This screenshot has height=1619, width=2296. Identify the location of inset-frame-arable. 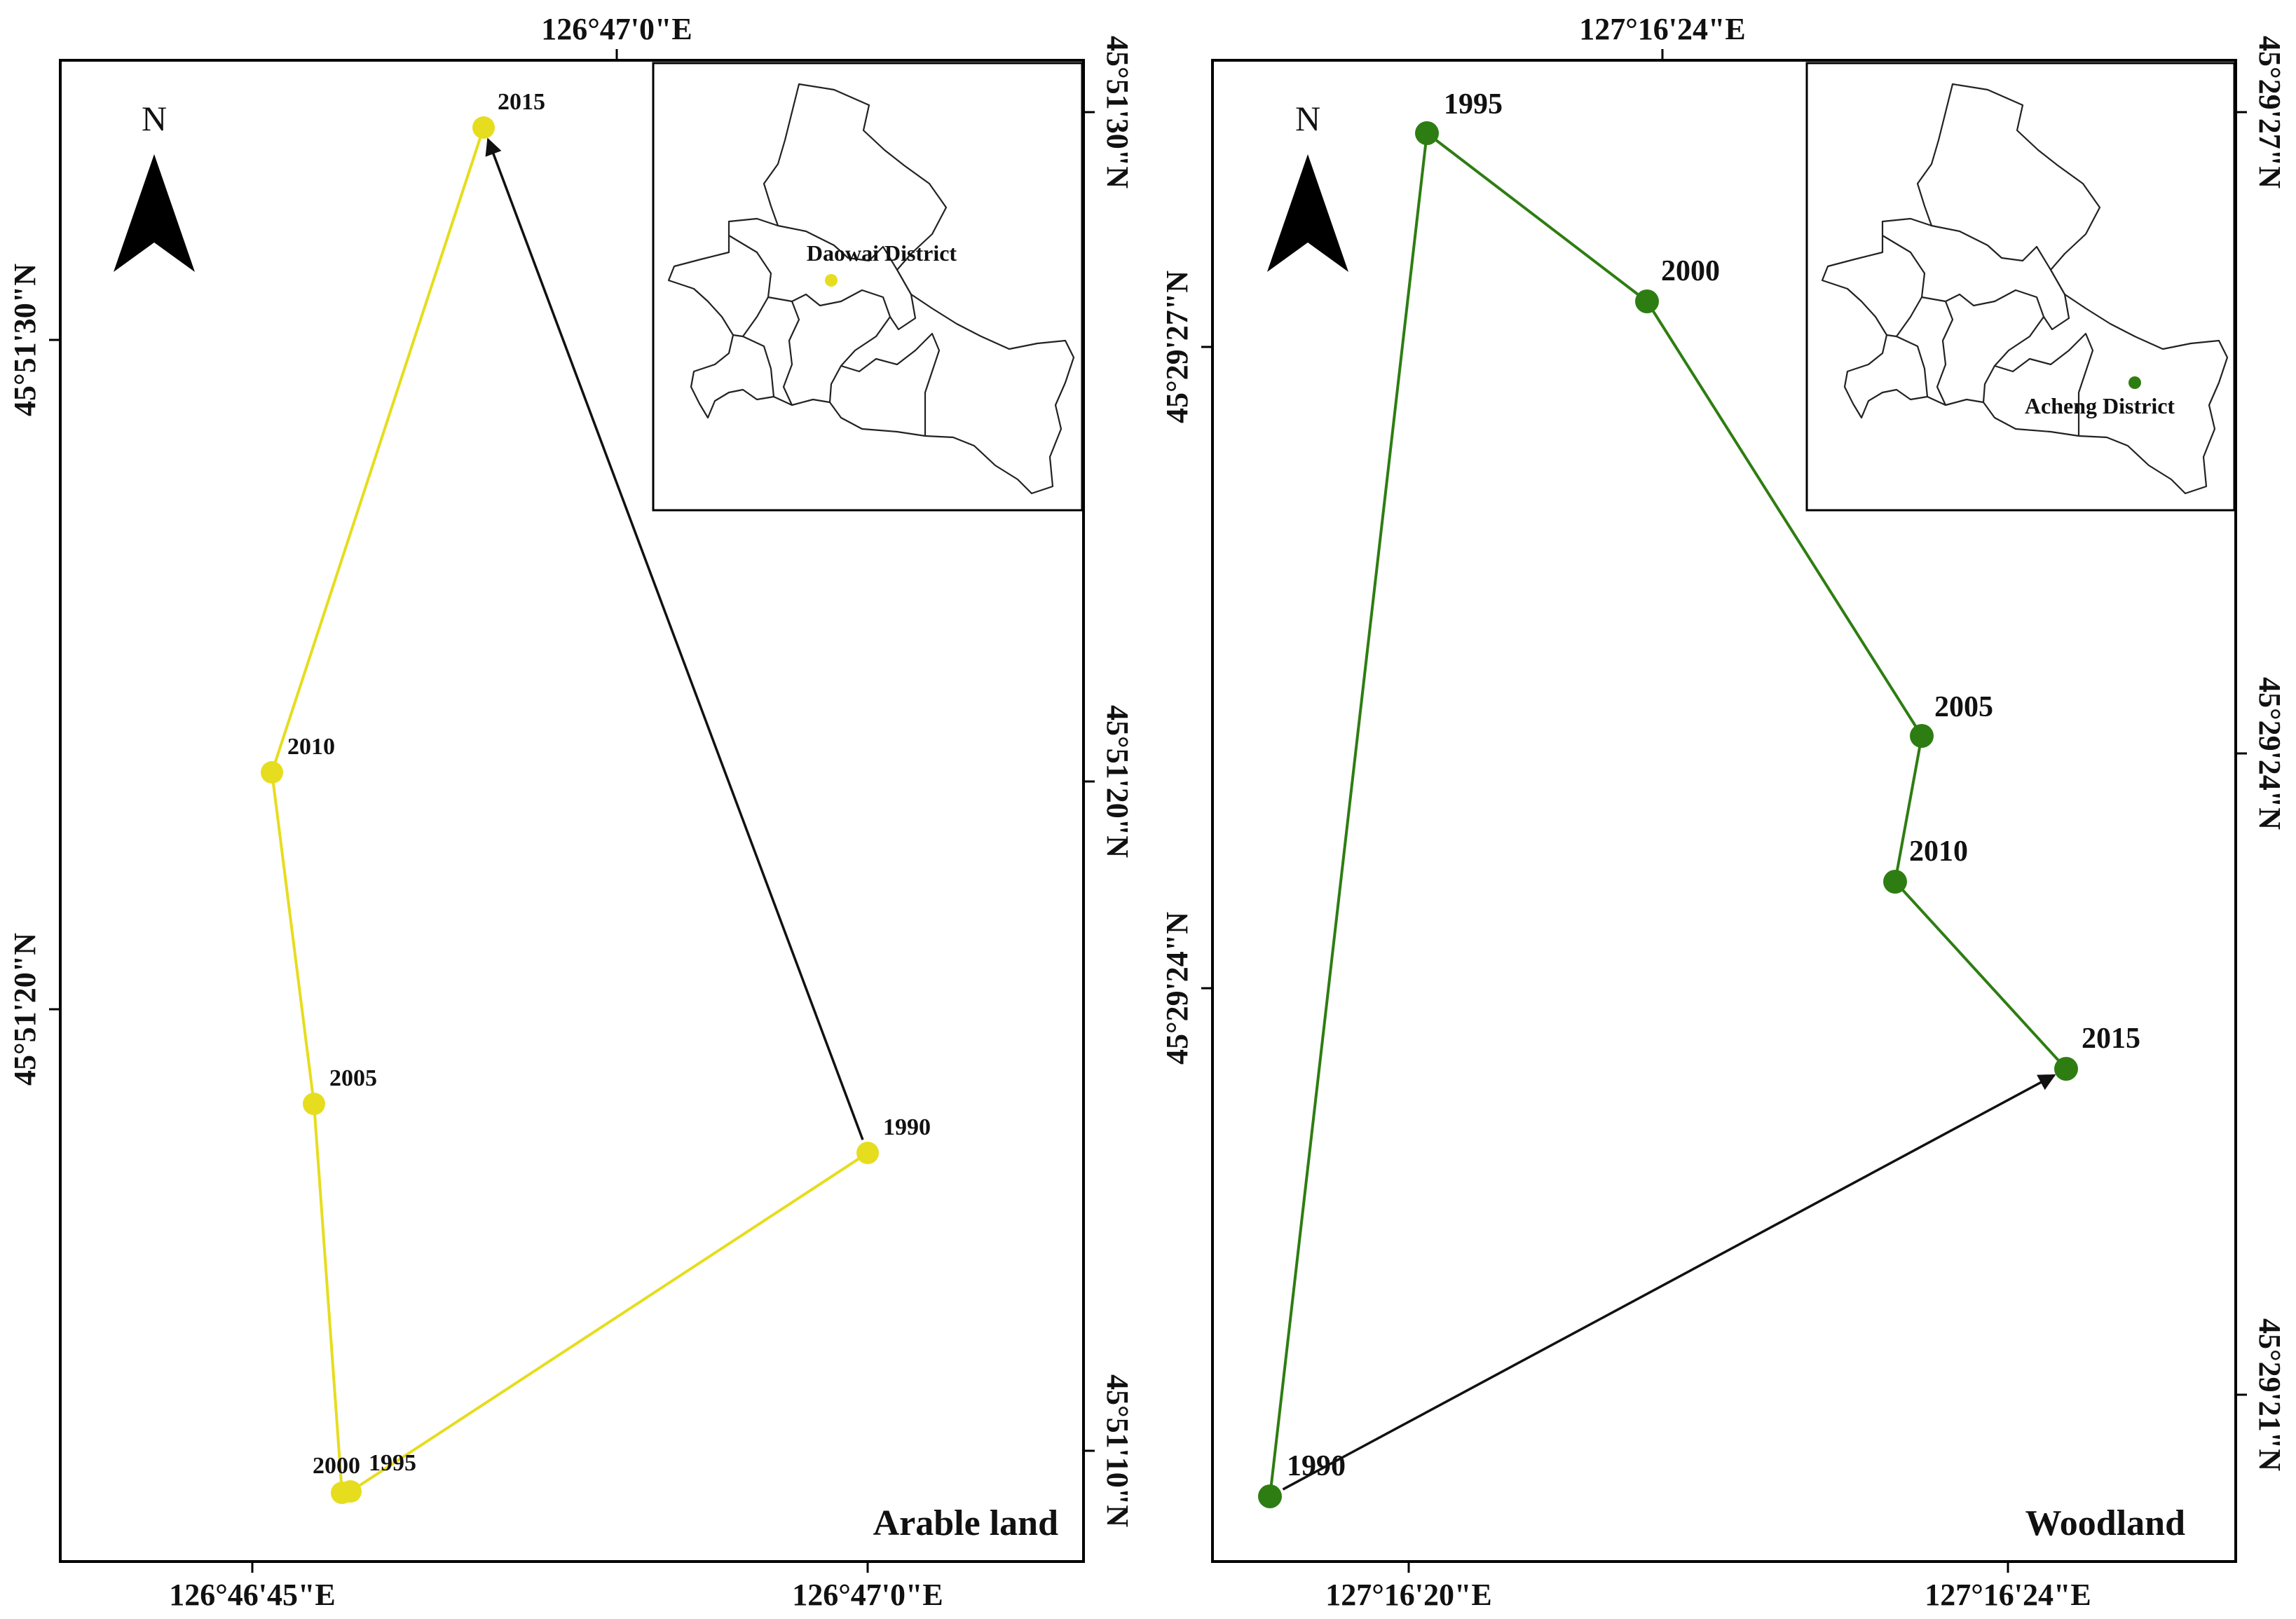
(868, 287).